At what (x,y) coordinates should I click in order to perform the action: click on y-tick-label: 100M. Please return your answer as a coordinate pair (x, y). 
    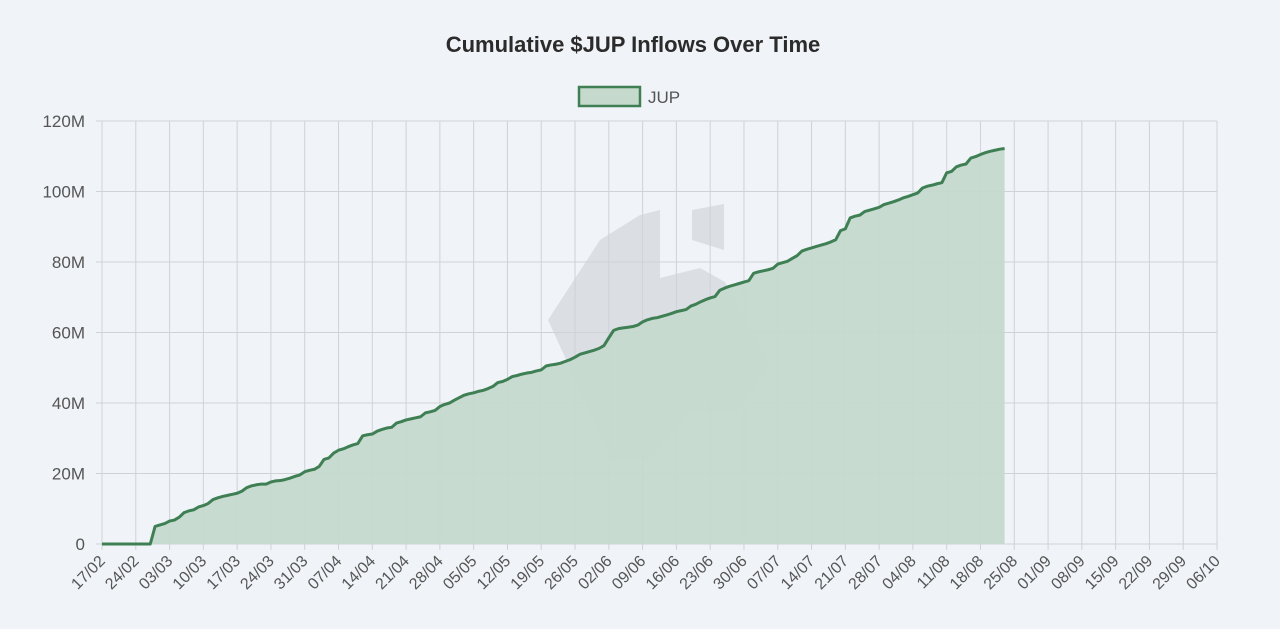
    Looking at the image, I should click on (63, 192).